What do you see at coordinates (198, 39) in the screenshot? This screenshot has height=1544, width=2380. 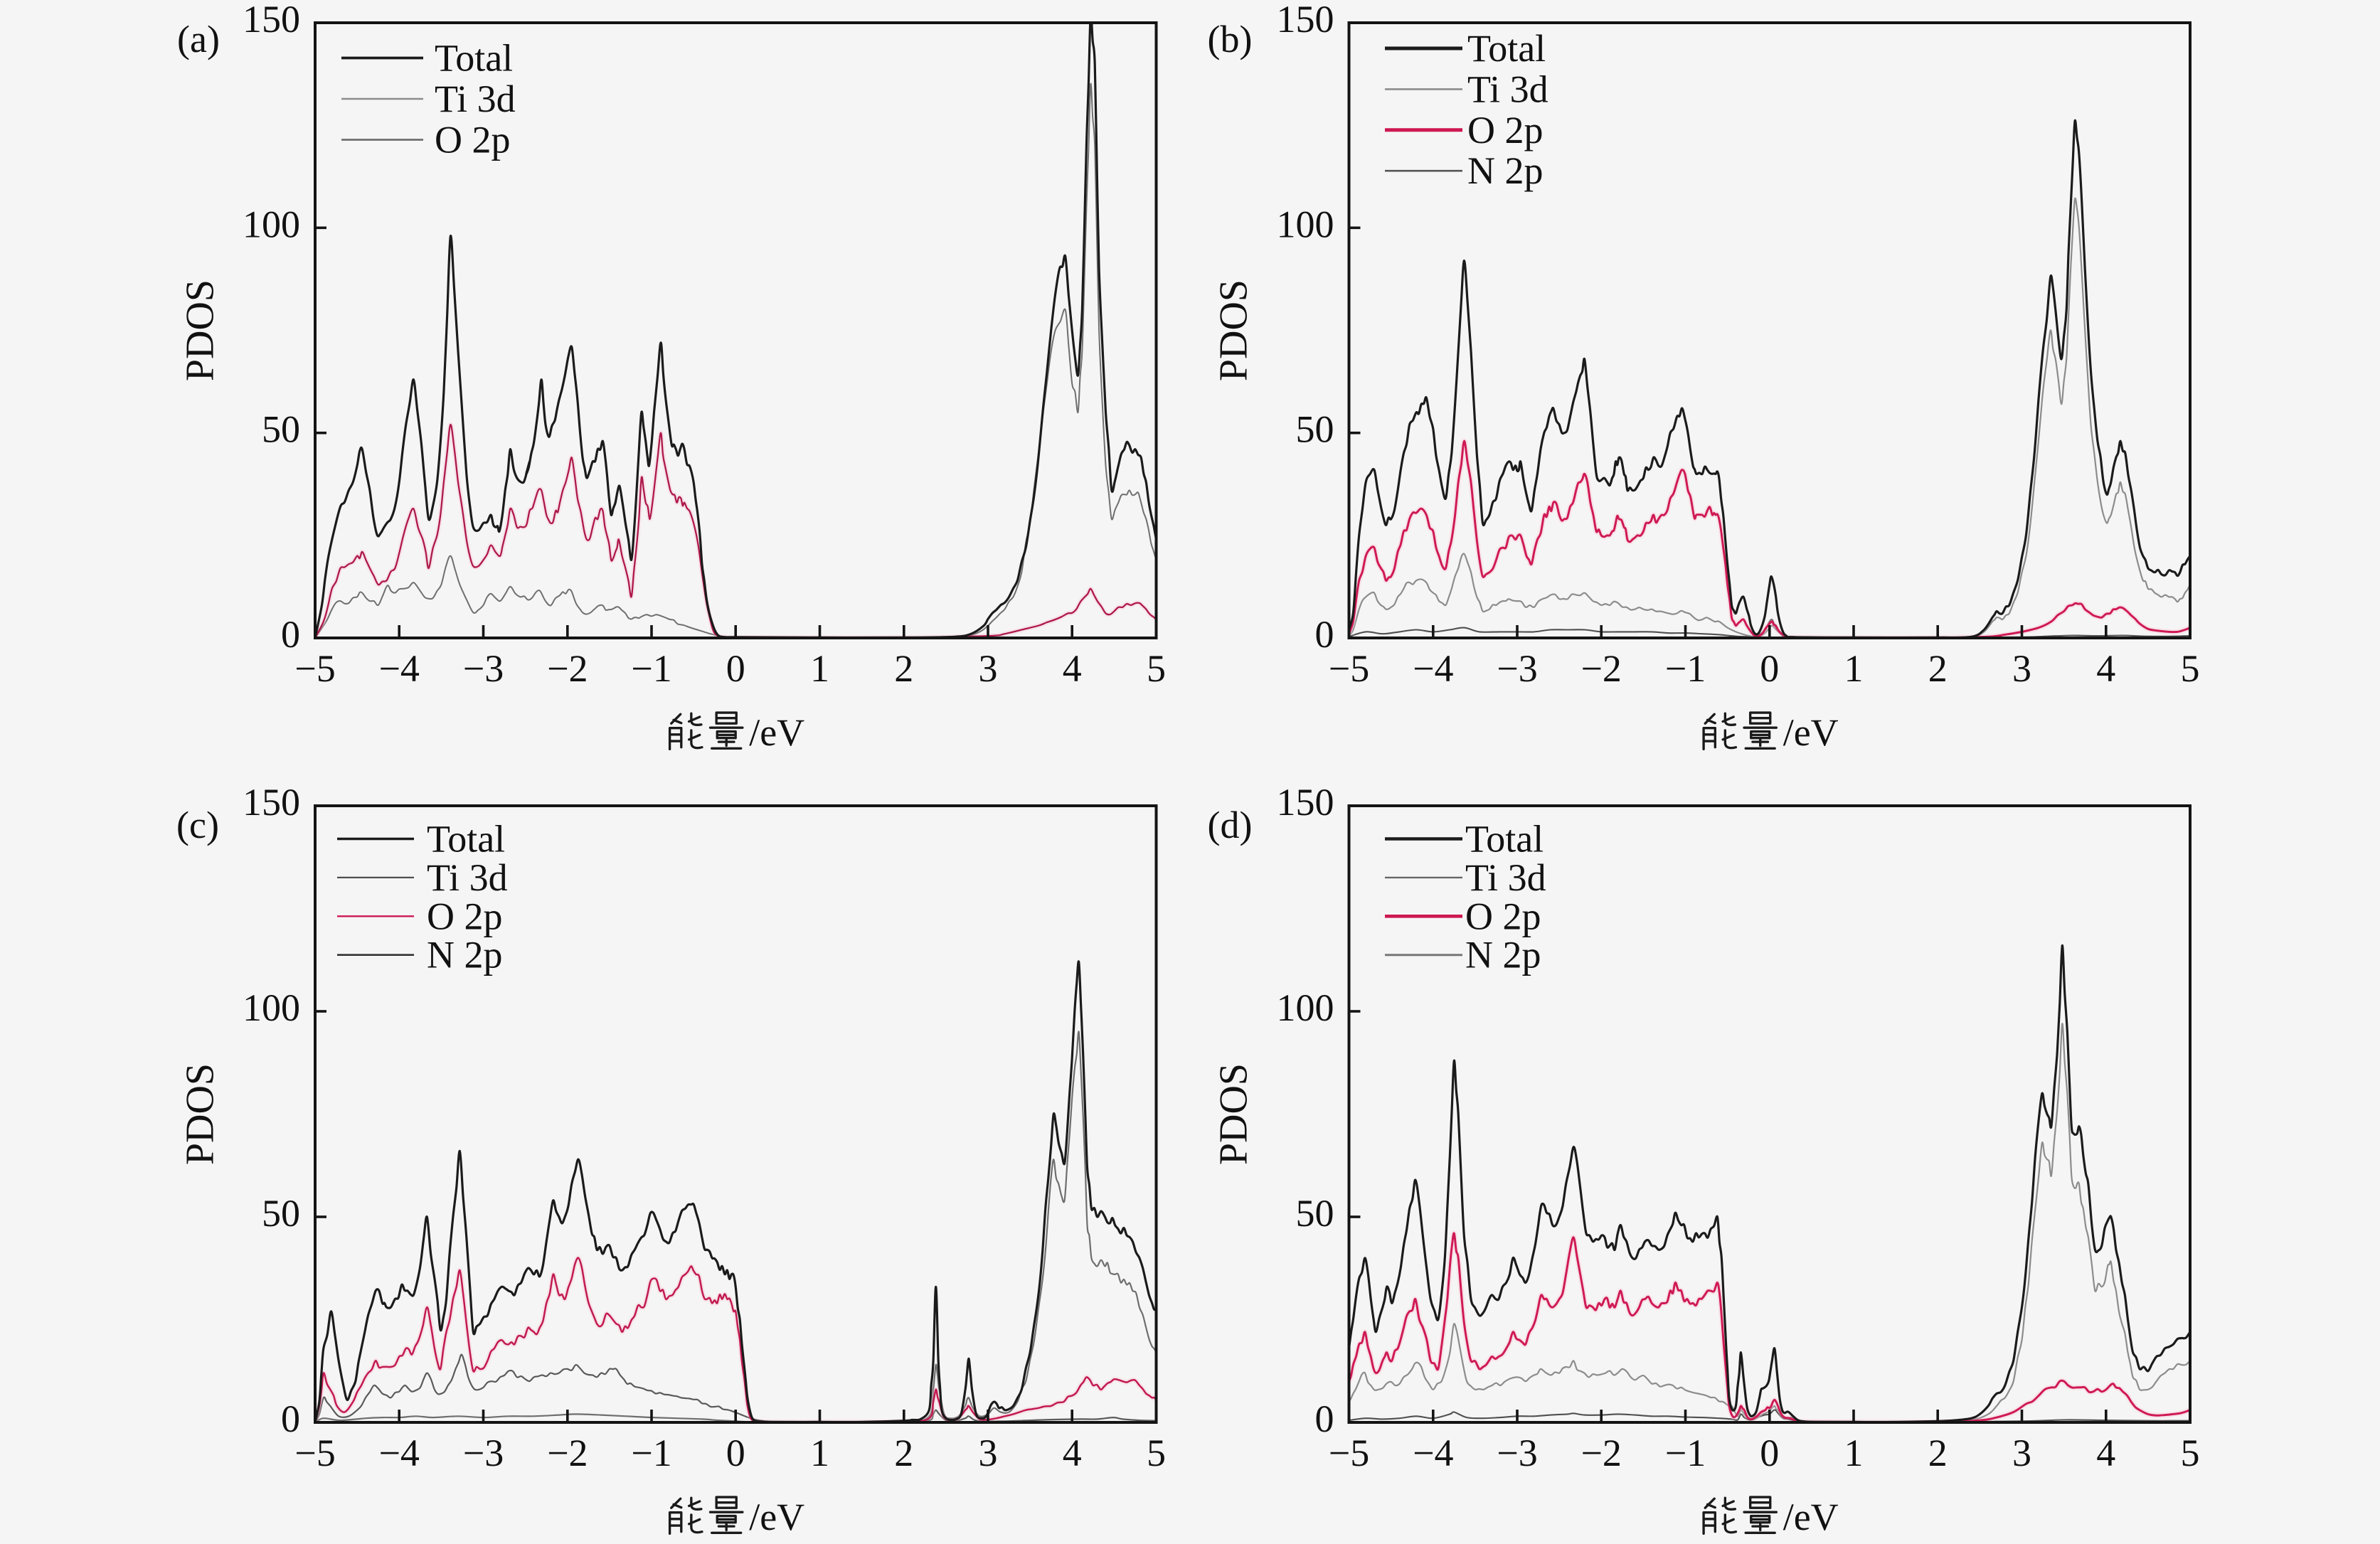 I see `svg-text: (a)` at bounding box center [198, 39].